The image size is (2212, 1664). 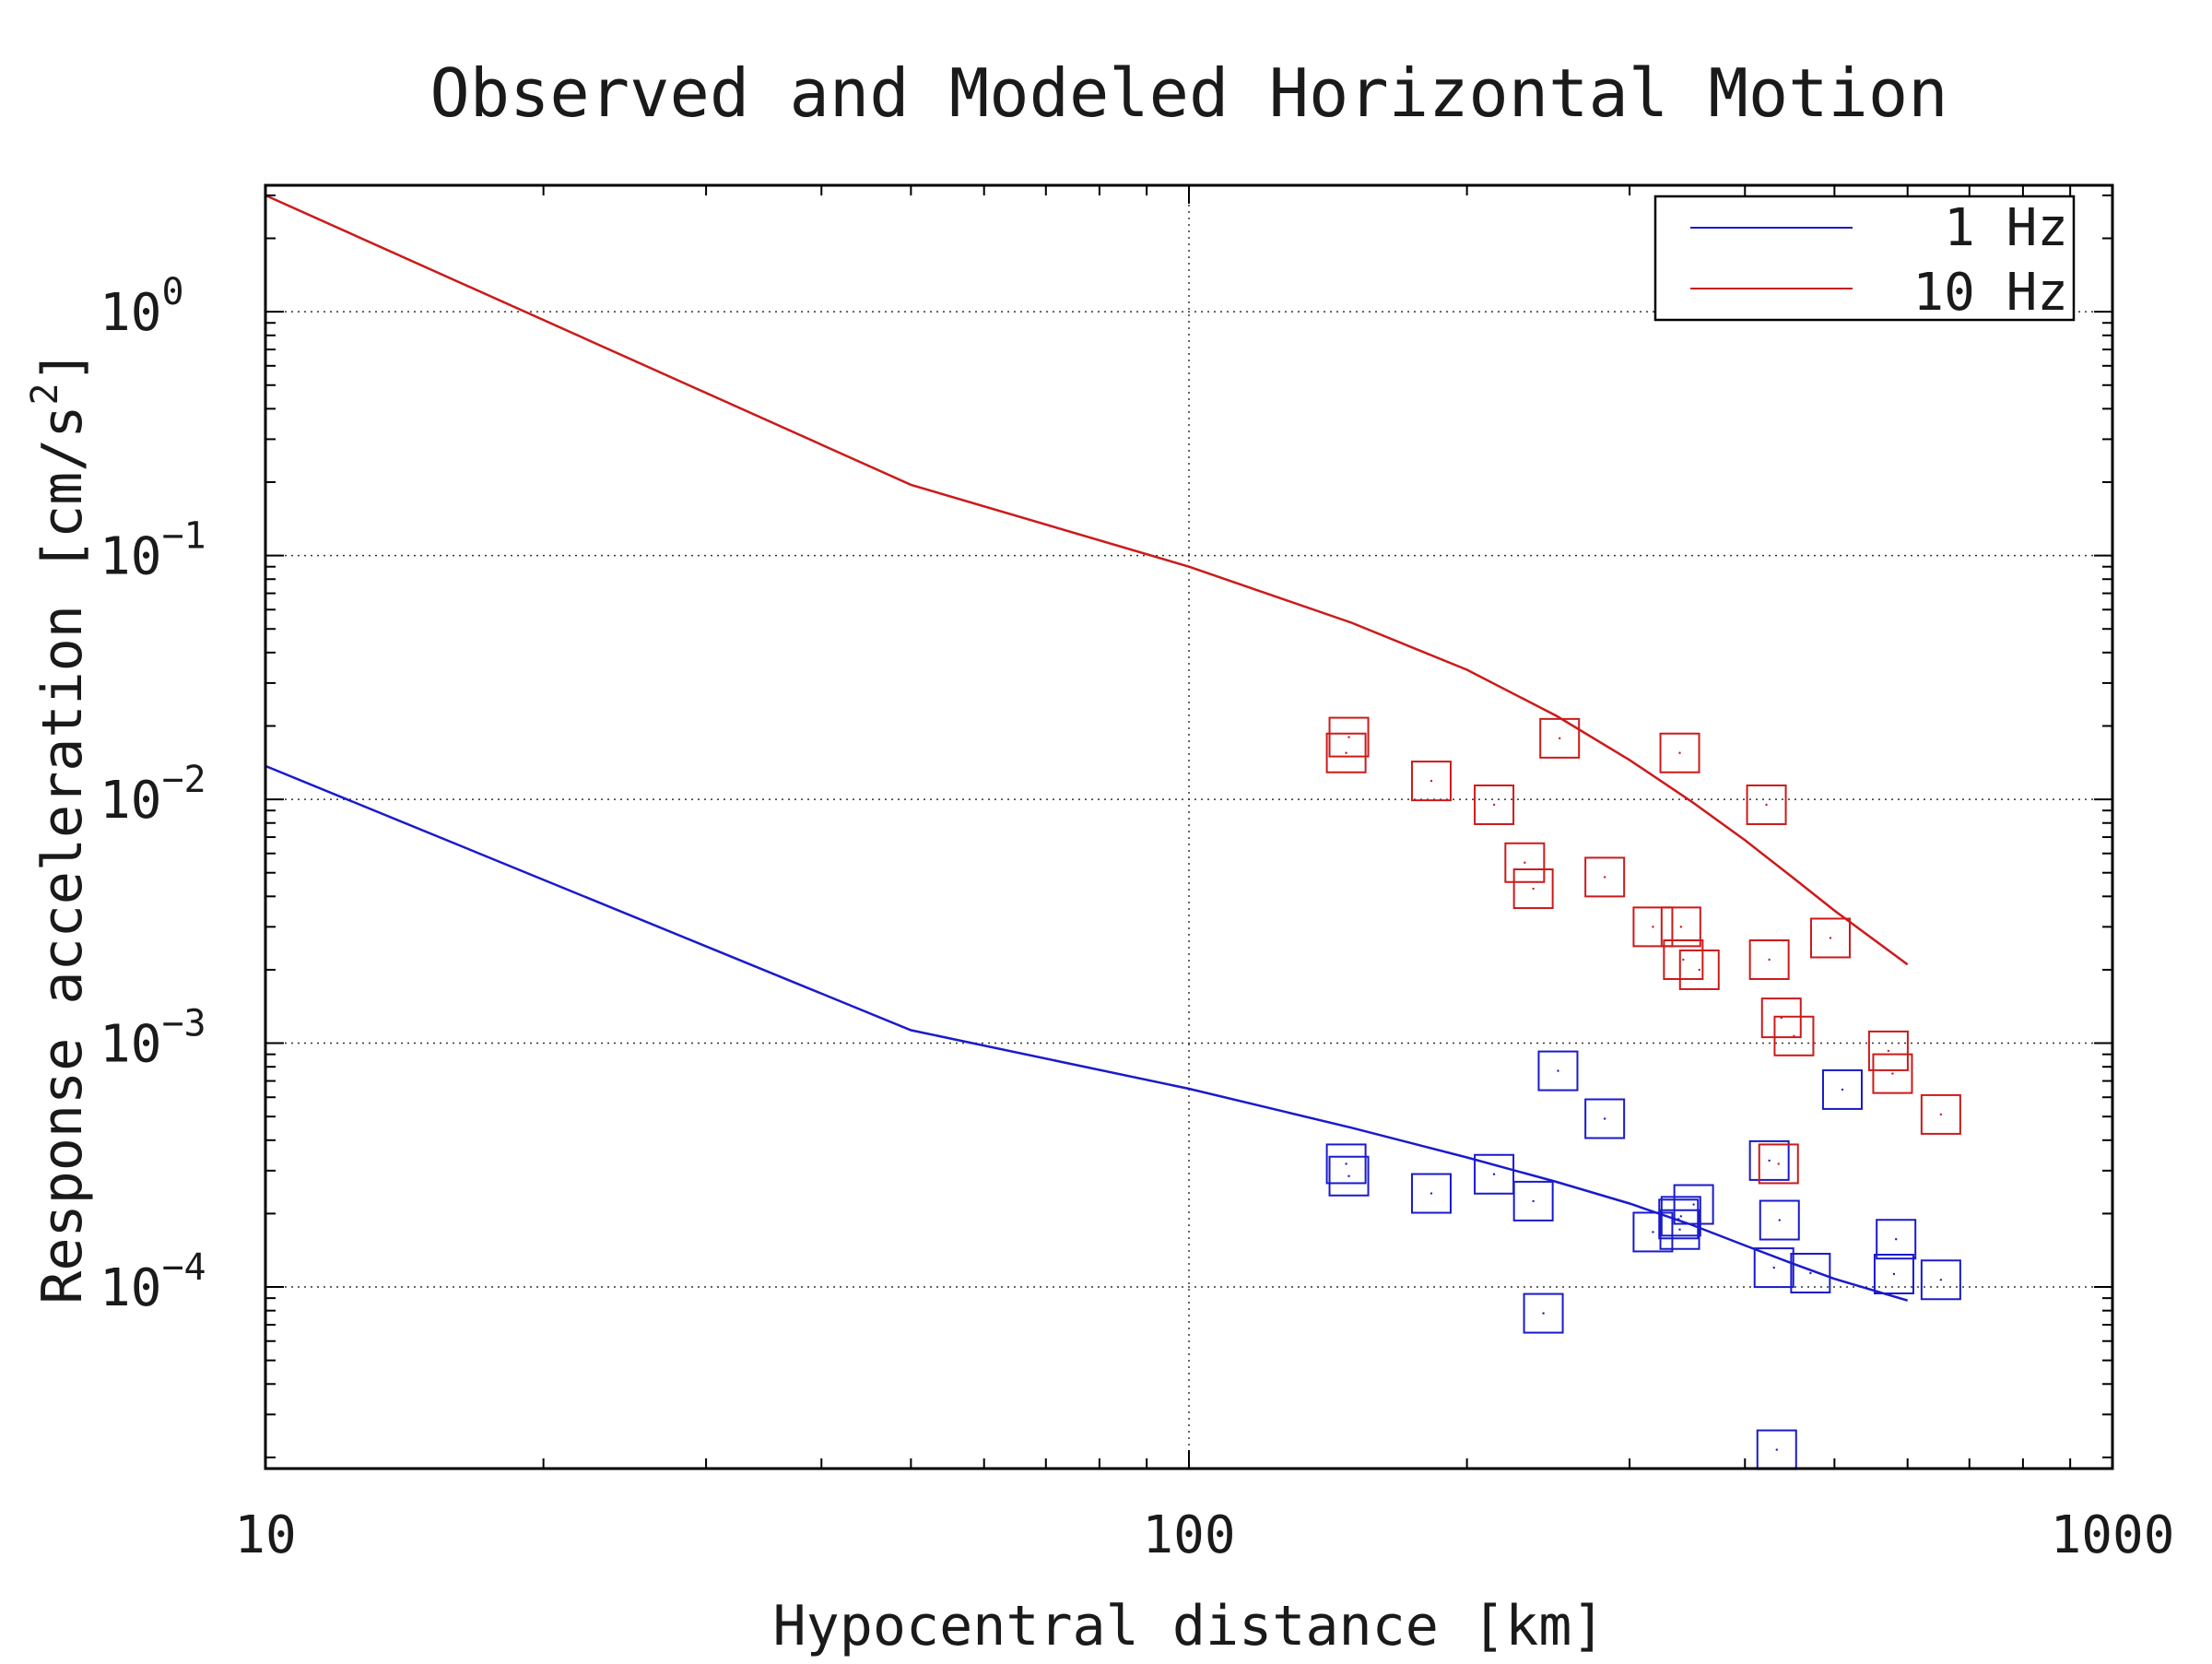 What do you see at coordinates (153, 795) in the screenshot?
I see `y-tick-label: 10⁻²` at bounding box center [153, 795].